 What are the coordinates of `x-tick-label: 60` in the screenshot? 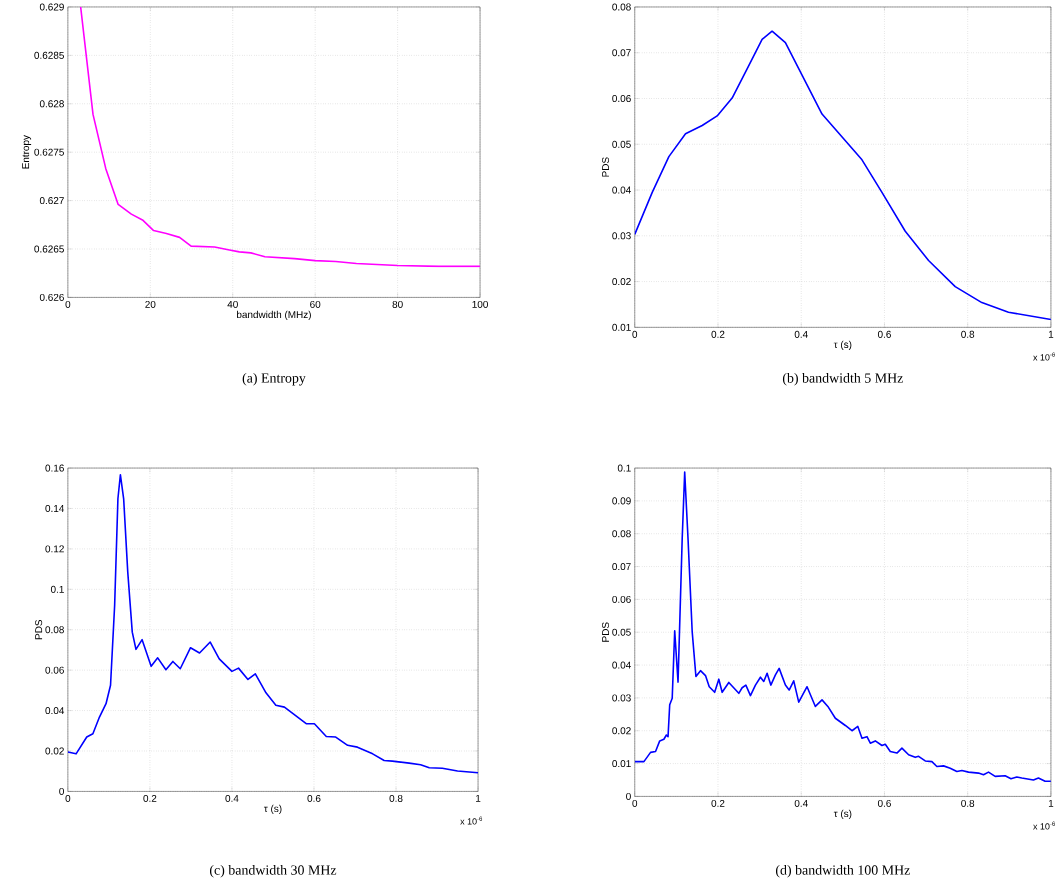 It's located at (315, 304).